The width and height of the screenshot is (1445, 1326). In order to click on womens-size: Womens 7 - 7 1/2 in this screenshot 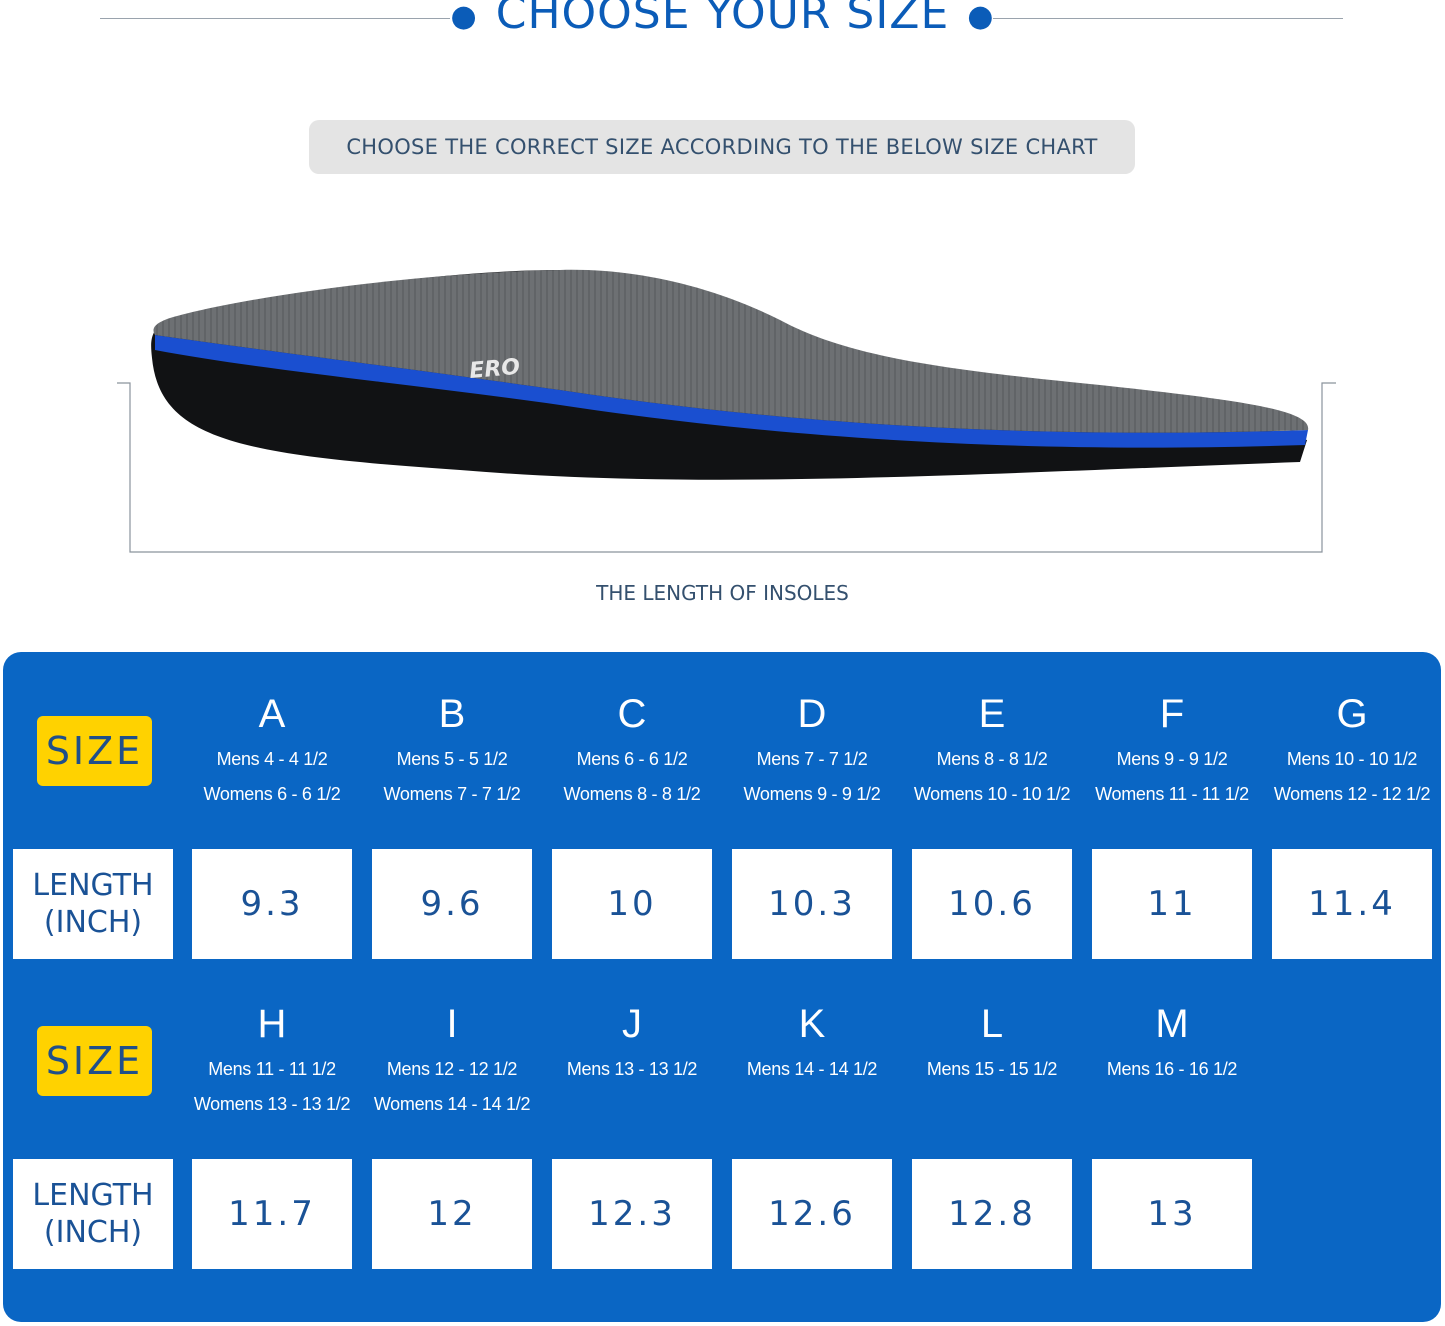, I will do `click(452, 794)`.